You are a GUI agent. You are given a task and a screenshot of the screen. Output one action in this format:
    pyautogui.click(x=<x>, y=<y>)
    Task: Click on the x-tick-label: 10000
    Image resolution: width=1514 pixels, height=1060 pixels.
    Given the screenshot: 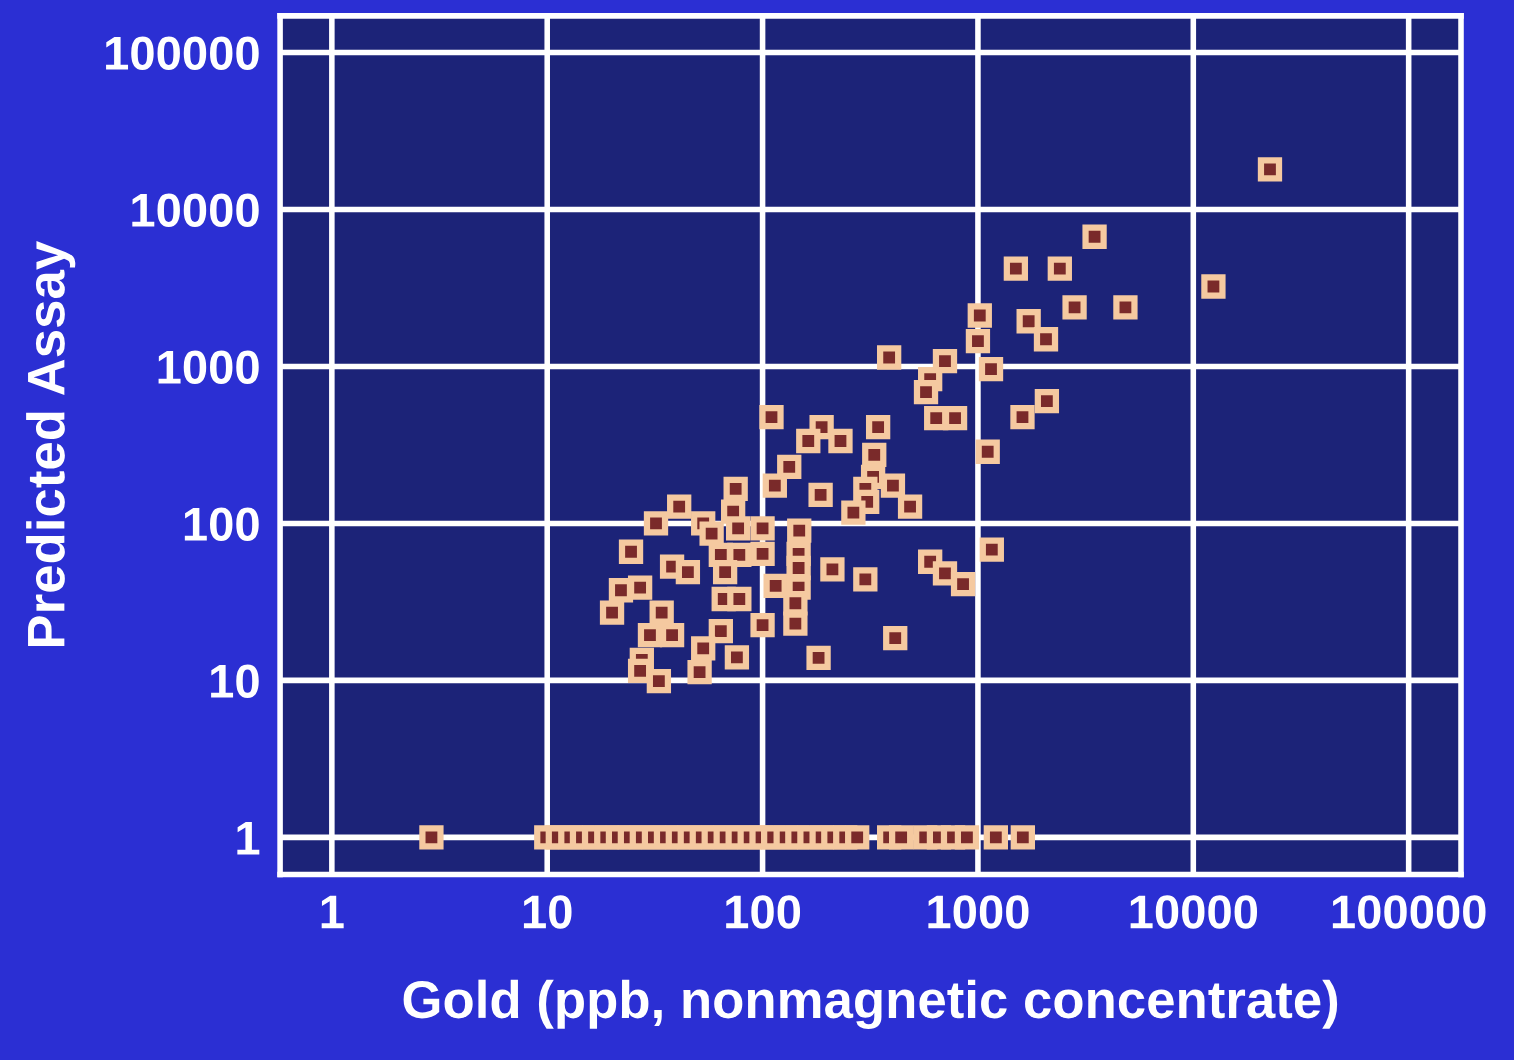 What is the action you would take?
    pyautogui.click(x=1194, y=912)
    